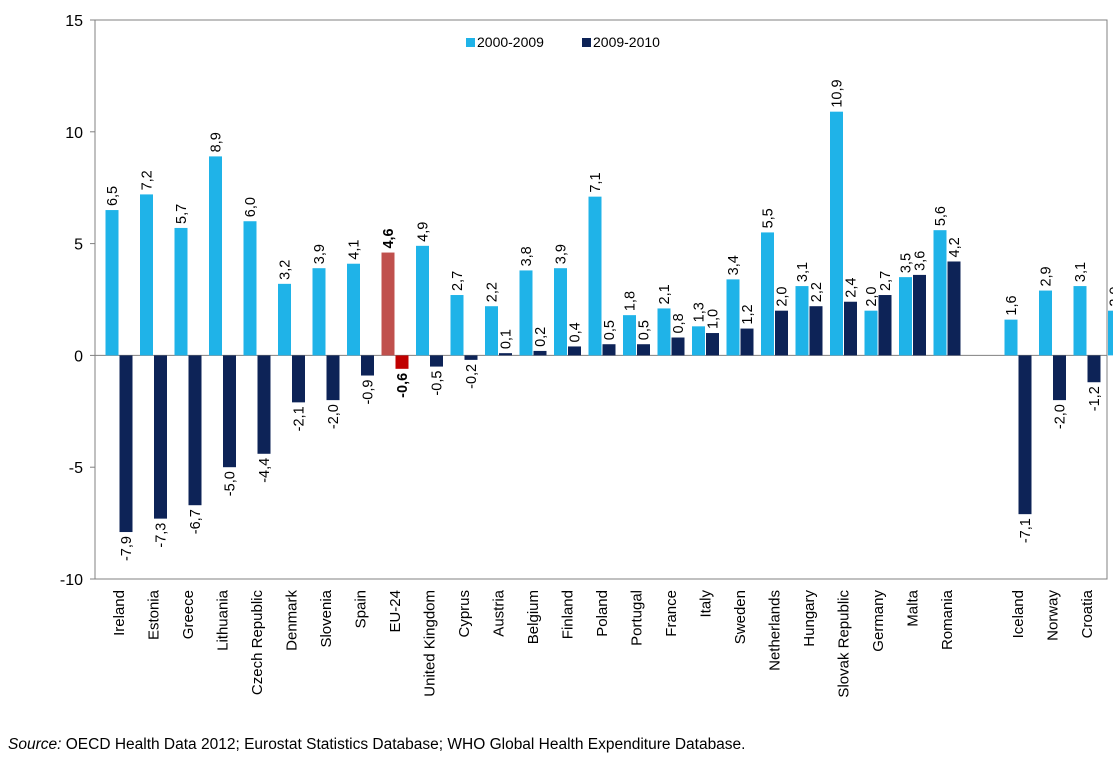  Describe the element at coordinates (223, 620) in the screenshot. I see `category-label: Lithuania` at that location.